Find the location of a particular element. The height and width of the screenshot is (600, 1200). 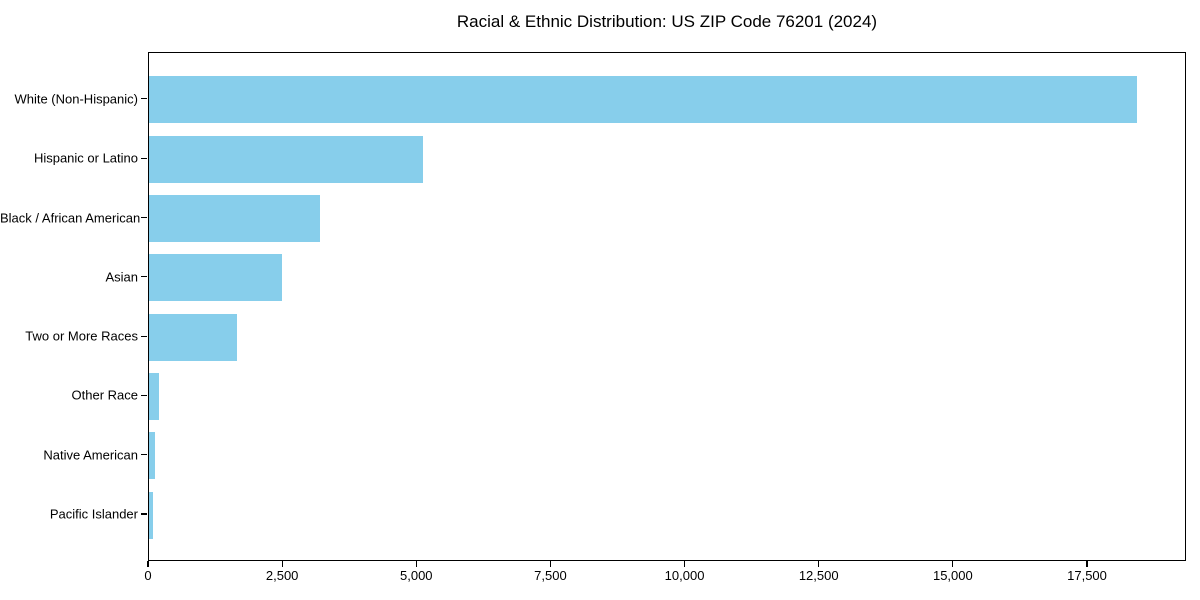

y-tick-label: Black / African American is located at coordinates (70, 217).